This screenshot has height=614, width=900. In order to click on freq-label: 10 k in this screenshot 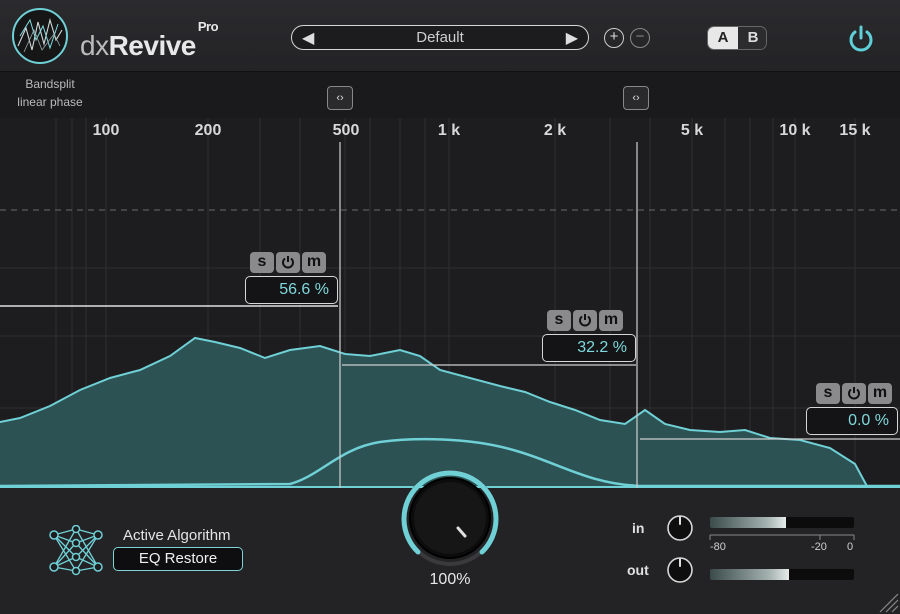, I will do `click(795, 130)`.